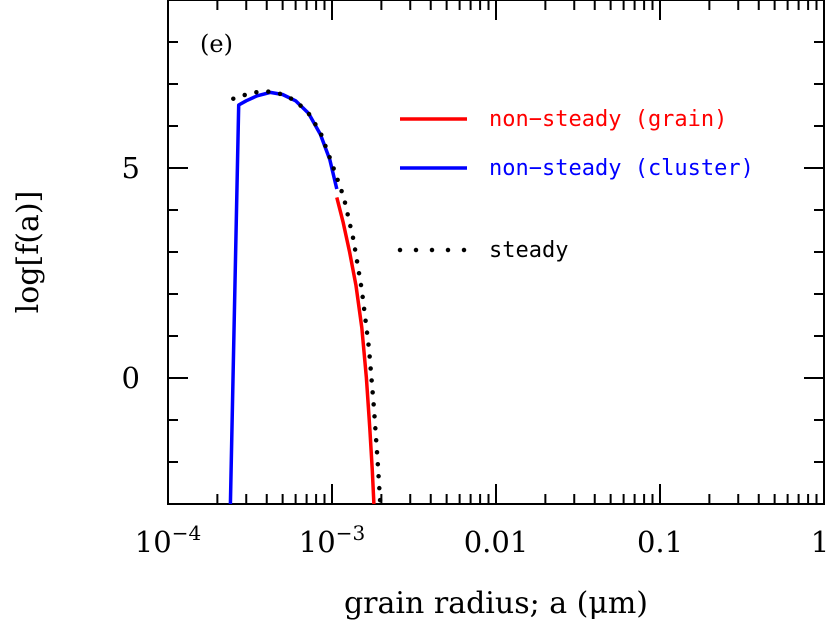 The image size is (830, 626). I want to click on y-tick-label: 5, so click(131, 168).